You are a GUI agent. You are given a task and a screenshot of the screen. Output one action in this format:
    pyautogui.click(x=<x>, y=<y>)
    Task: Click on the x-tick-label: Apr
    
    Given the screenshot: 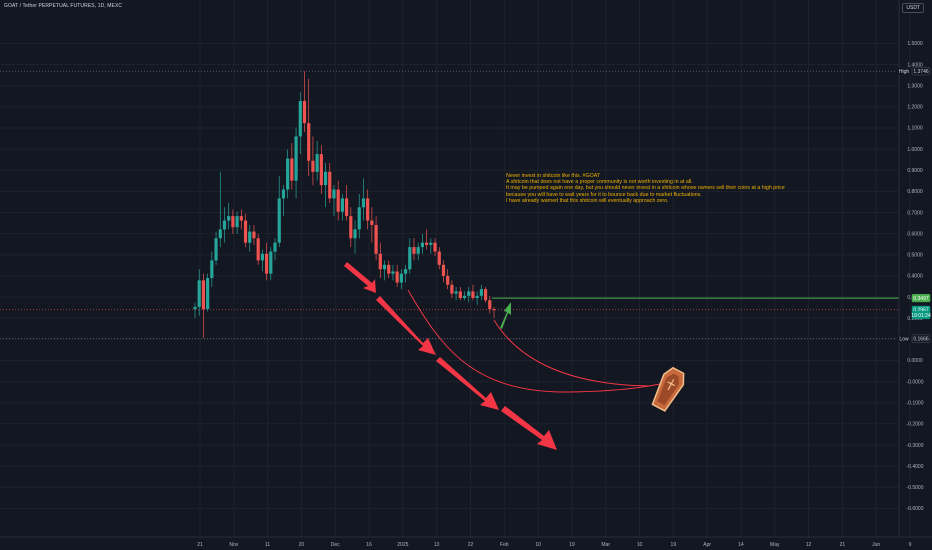 What is the action you would take?
    pyautogui.click(x=707, y=545)
    